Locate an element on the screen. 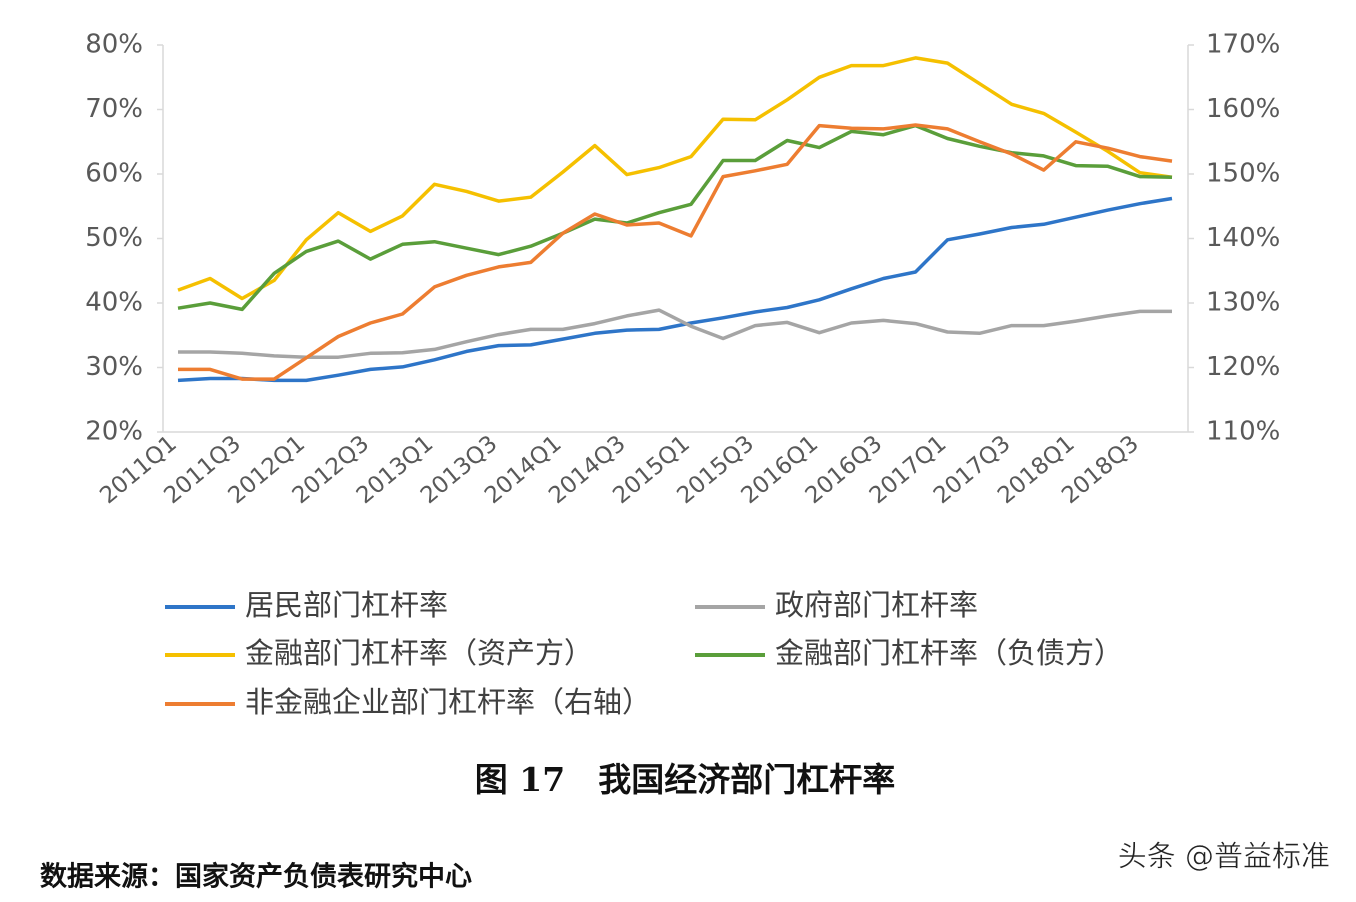 The height and width of the screenshot is (902, 1356). y-tick-label: 70% is located at coordinates (114, 109).